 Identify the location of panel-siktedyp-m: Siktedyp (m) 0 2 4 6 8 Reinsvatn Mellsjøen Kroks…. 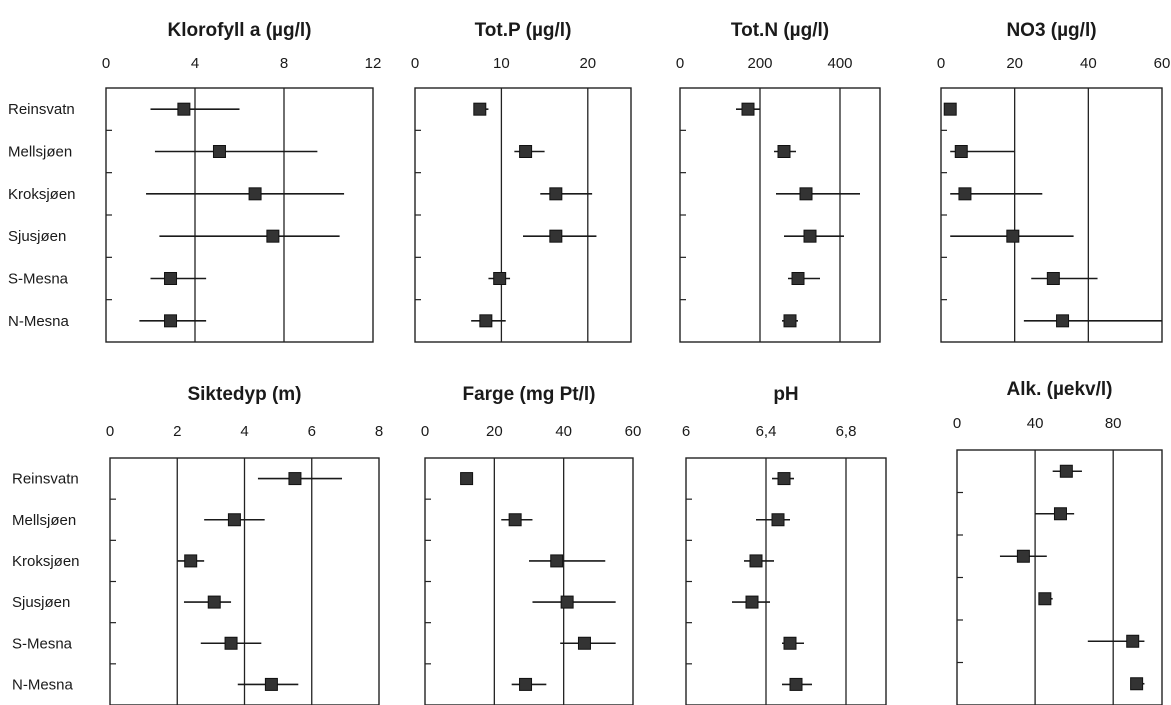
(197, 544).